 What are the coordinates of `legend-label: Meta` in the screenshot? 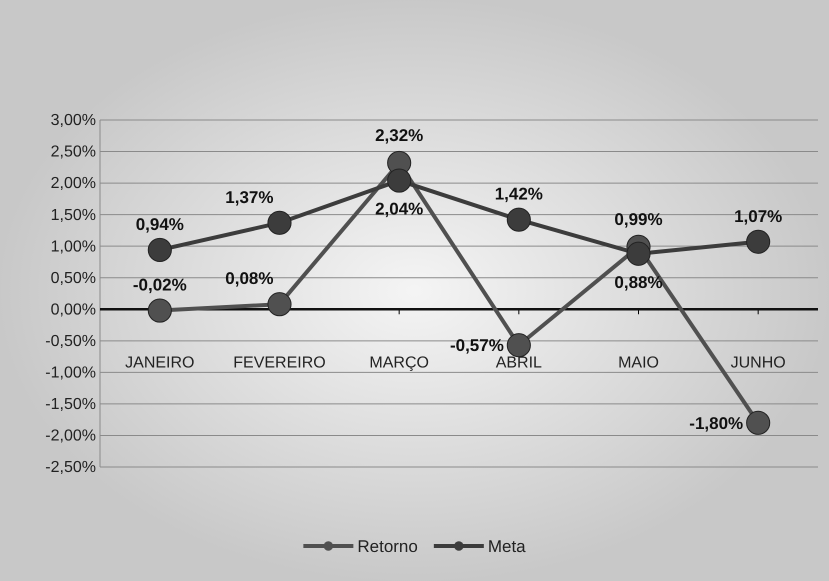 It's located at (507, 546).